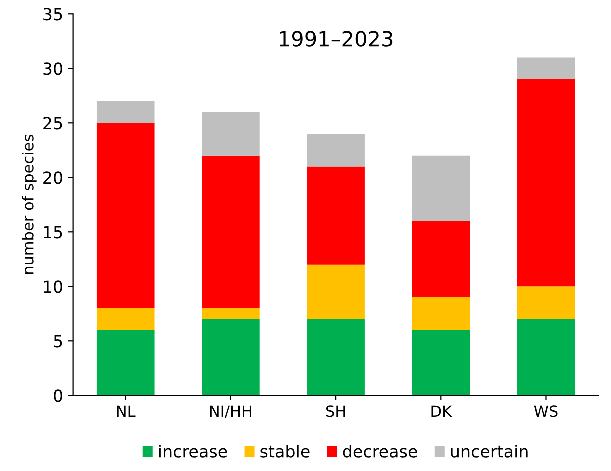 This screenshot has width=611, height=471. Describe the element at coordinates (285, 451) in the screenshot. I see `legend-label: stable` at that location.